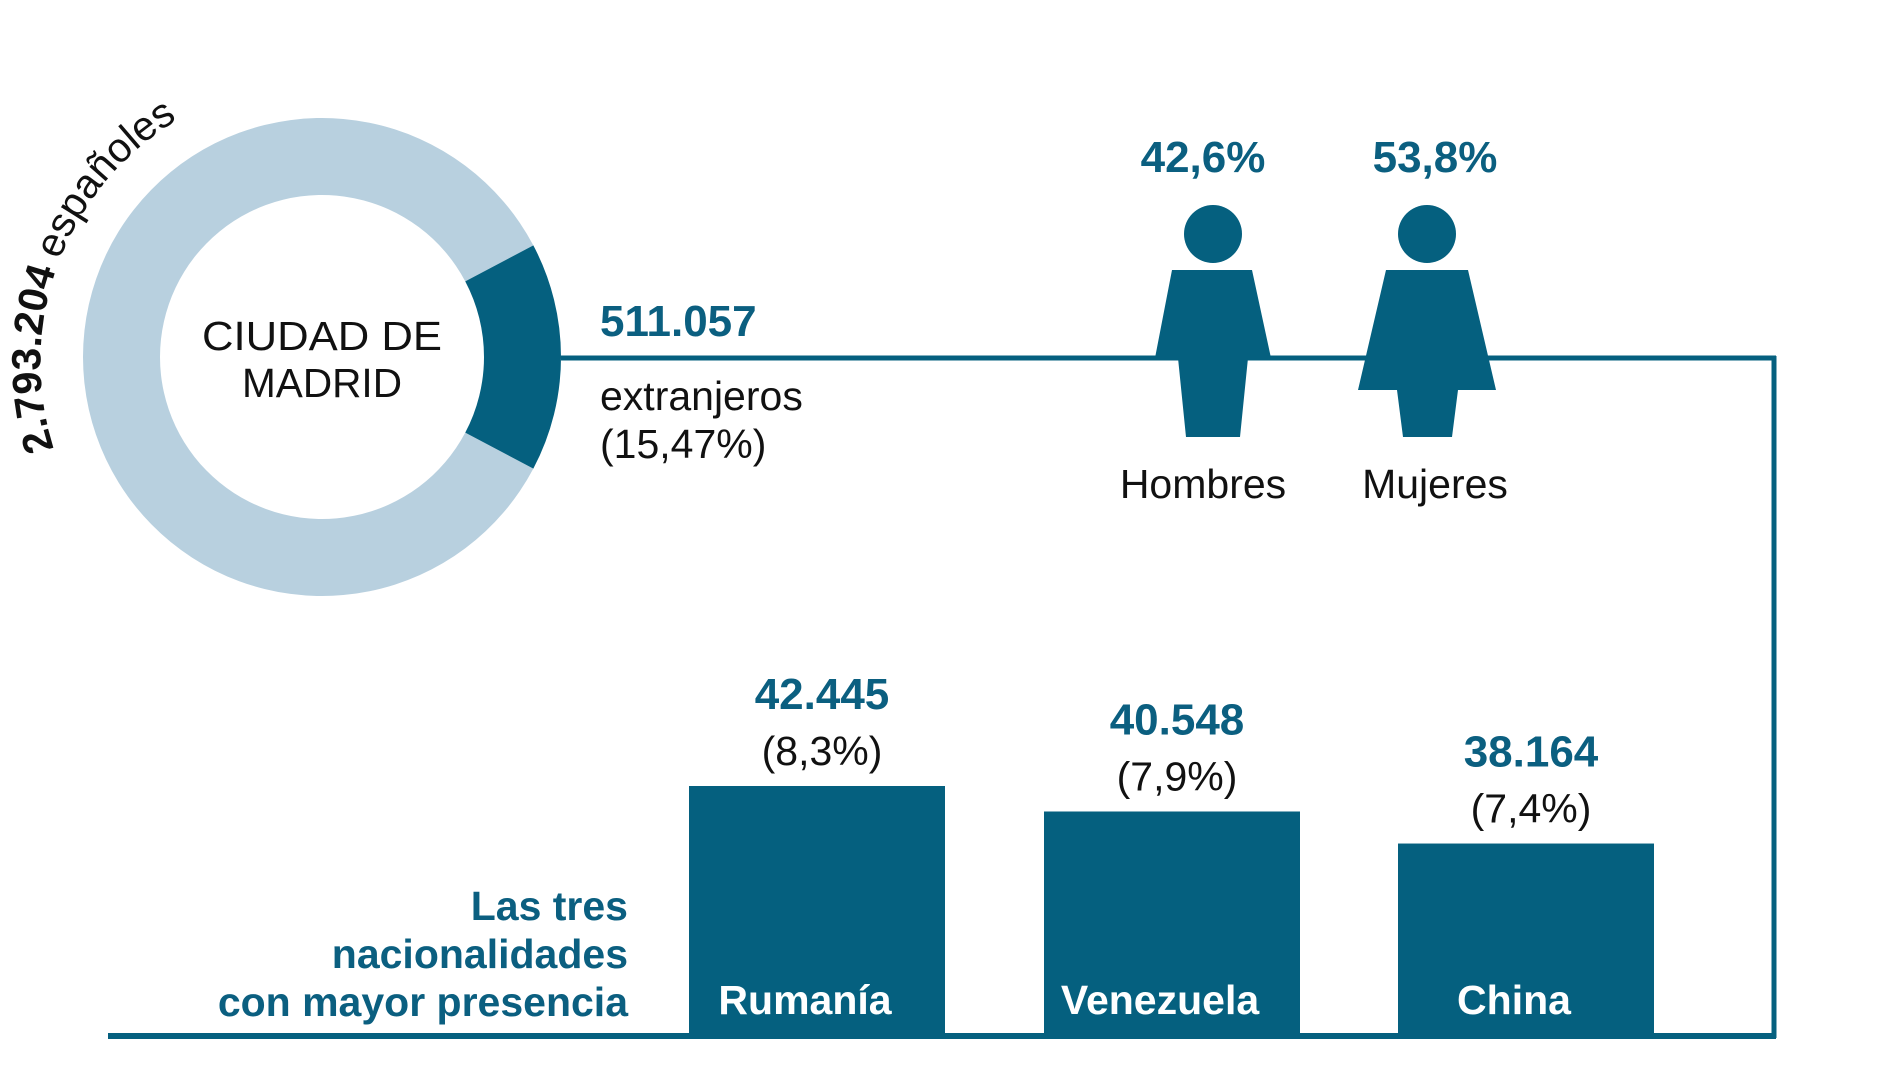  What do you see at coordinates (1203, 484) in the screenshot?
I see `men-label: Hombres` at bounding box center [1203, 484].